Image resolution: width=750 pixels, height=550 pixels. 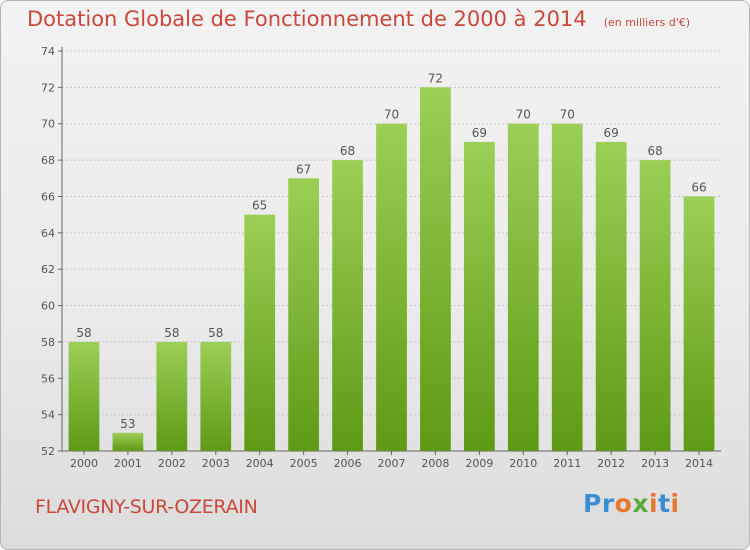 What do you see at coordinates (146, 507) in the screenshot?
I see `commune-name: FLAVIGNY-SUR-OZERAIN` at bounding box center [146, 507].